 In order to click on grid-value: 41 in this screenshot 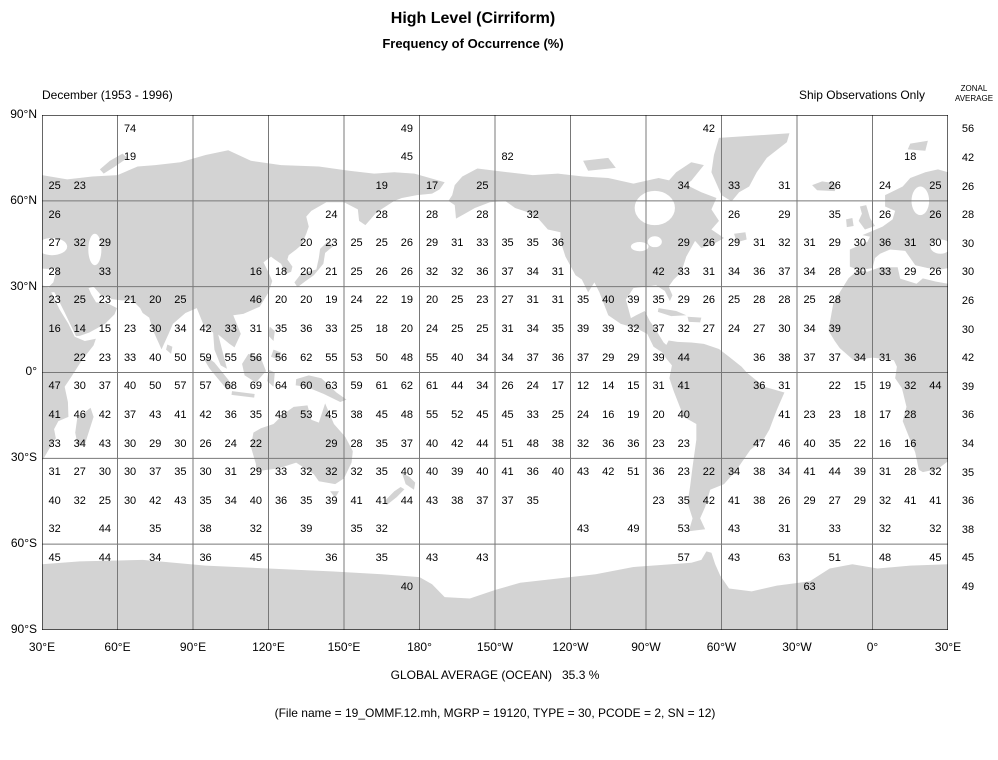, I will do `click(910, 500)`.